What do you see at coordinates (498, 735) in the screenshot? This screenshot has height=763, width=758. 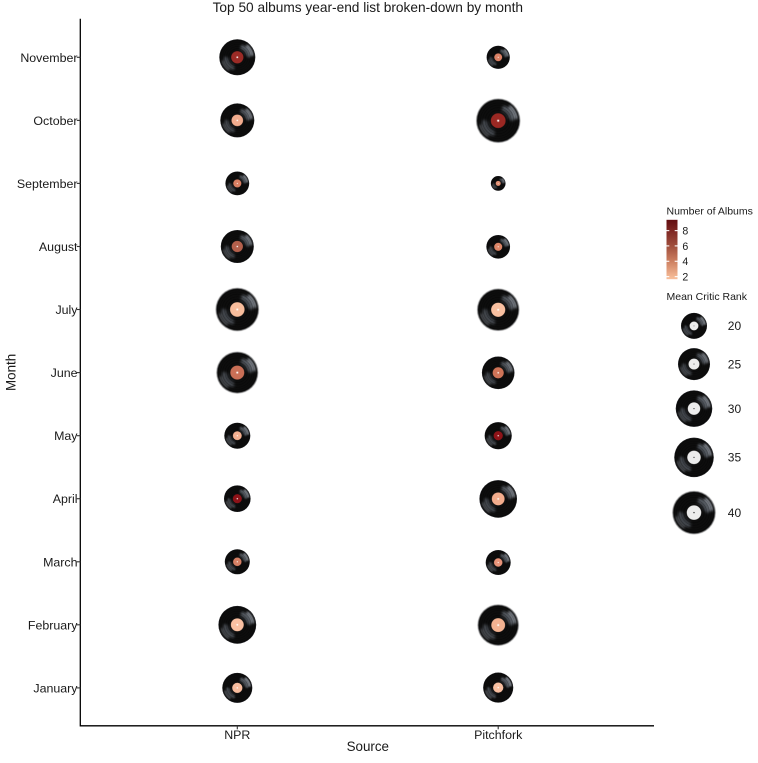 I see `svg-text: Pitchfork` at bounding box center [498, 735].